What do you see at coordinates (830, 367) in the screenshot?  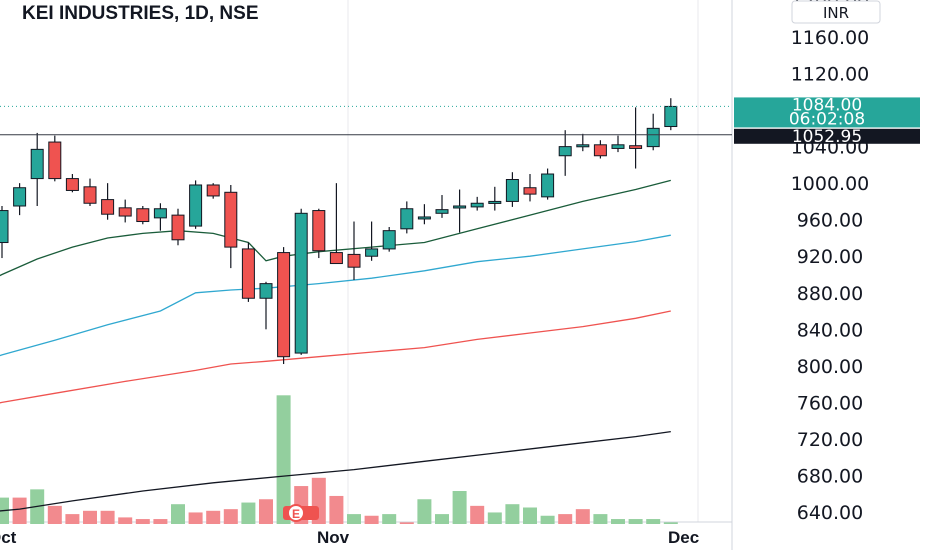 I see `price-tick: 800.00` at bounding box center [830, 367].